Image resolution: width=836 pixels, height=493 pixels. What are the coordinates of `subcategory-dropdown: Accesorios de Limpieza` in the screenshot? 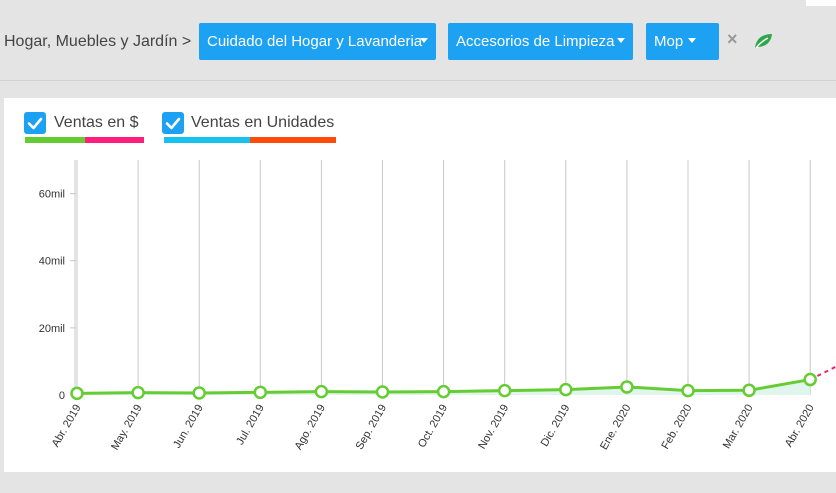 It's located at (540, 41).